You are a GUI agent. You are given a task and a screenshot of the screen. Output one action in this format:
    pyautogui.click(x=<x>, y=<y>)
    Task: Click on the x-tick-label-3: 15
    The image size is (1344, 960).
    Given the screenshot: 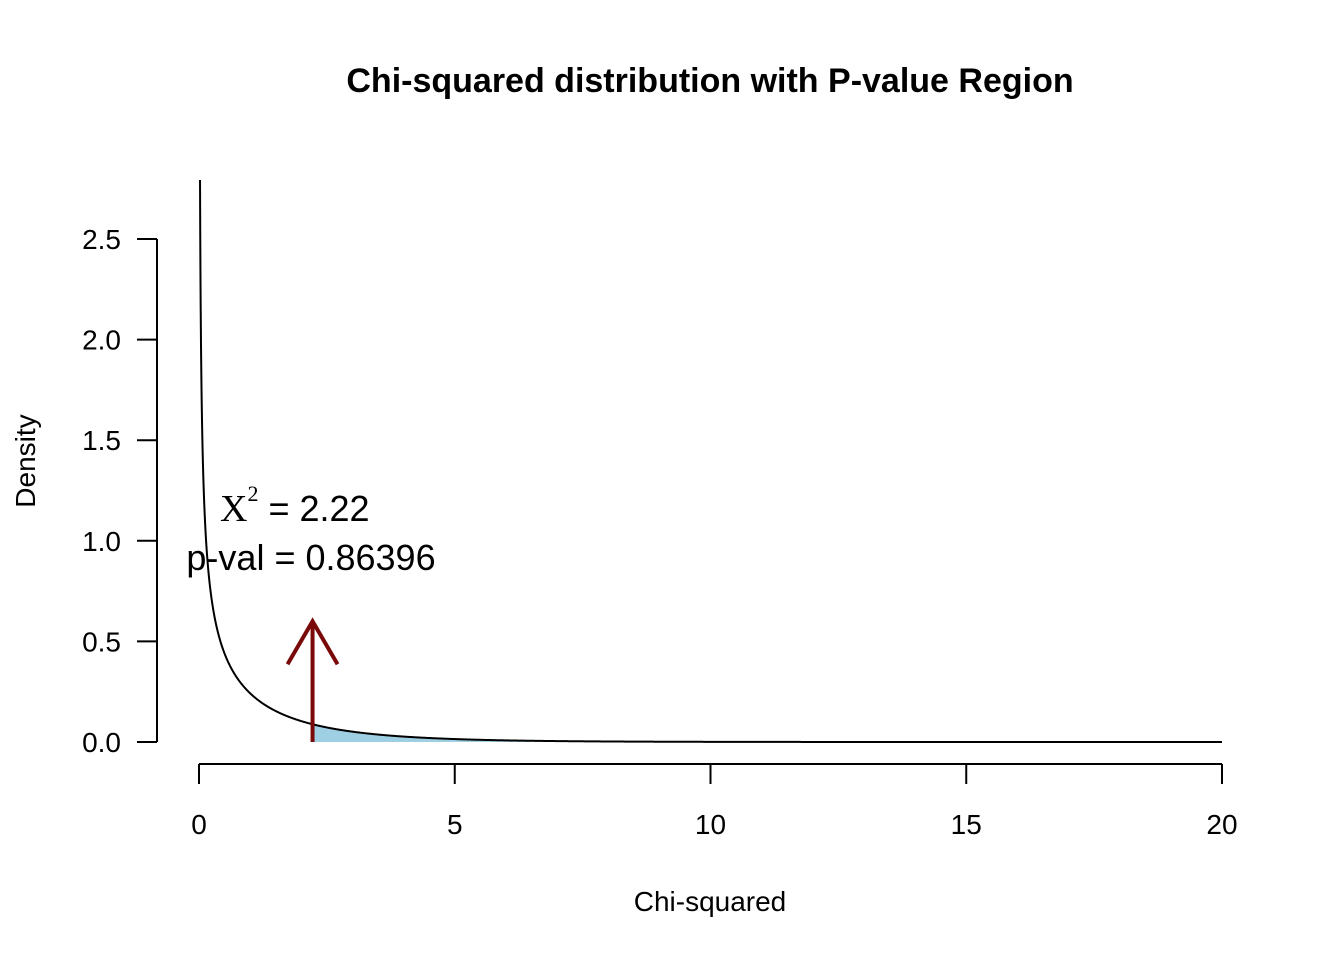 What is the action you would take?
    pyautogui.click(x=966, y=824)
    